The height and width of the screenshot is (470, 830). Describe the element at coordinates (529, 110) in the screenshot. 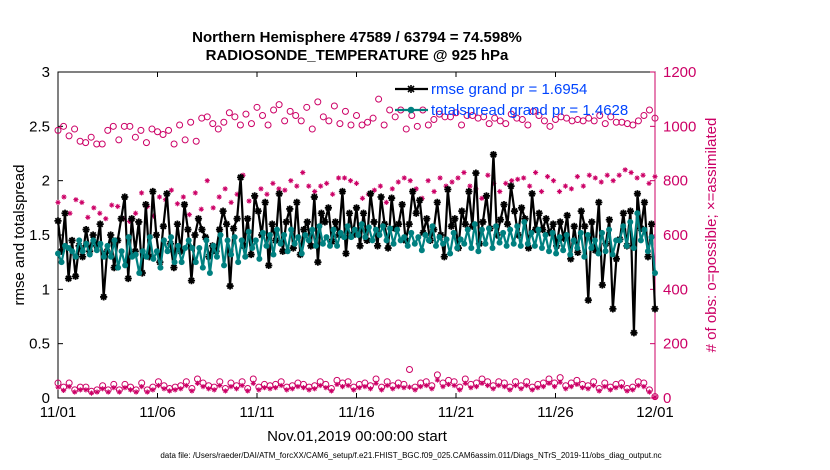

I see `legend-spread-label: totalspread grand pr = 1.4628` at that location.